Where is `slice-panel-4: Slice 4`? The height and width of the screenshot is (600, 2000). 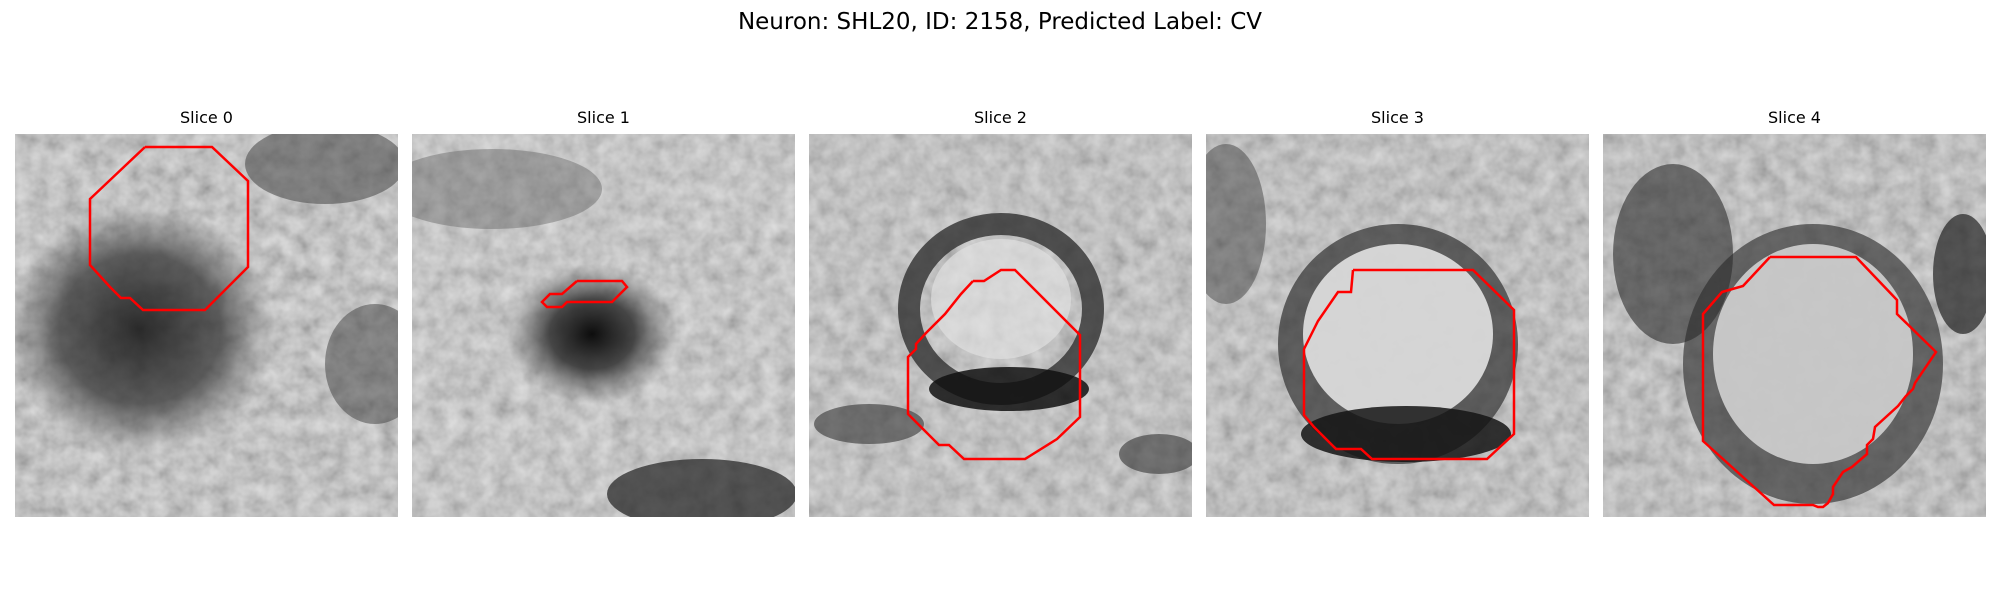
slice-panel-4: Slice 4 is located at coordinates (1794, 312).